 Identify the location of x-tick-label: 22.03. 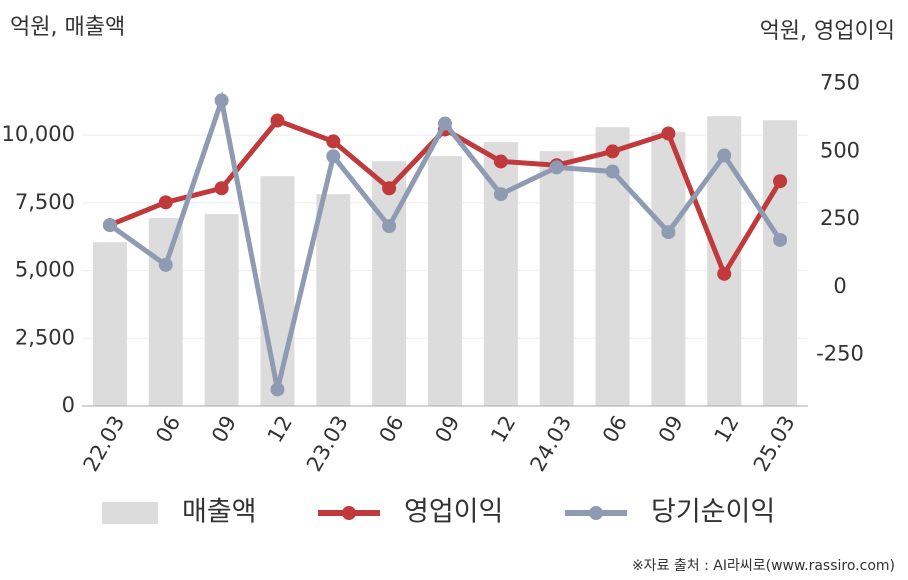
(104, 444).